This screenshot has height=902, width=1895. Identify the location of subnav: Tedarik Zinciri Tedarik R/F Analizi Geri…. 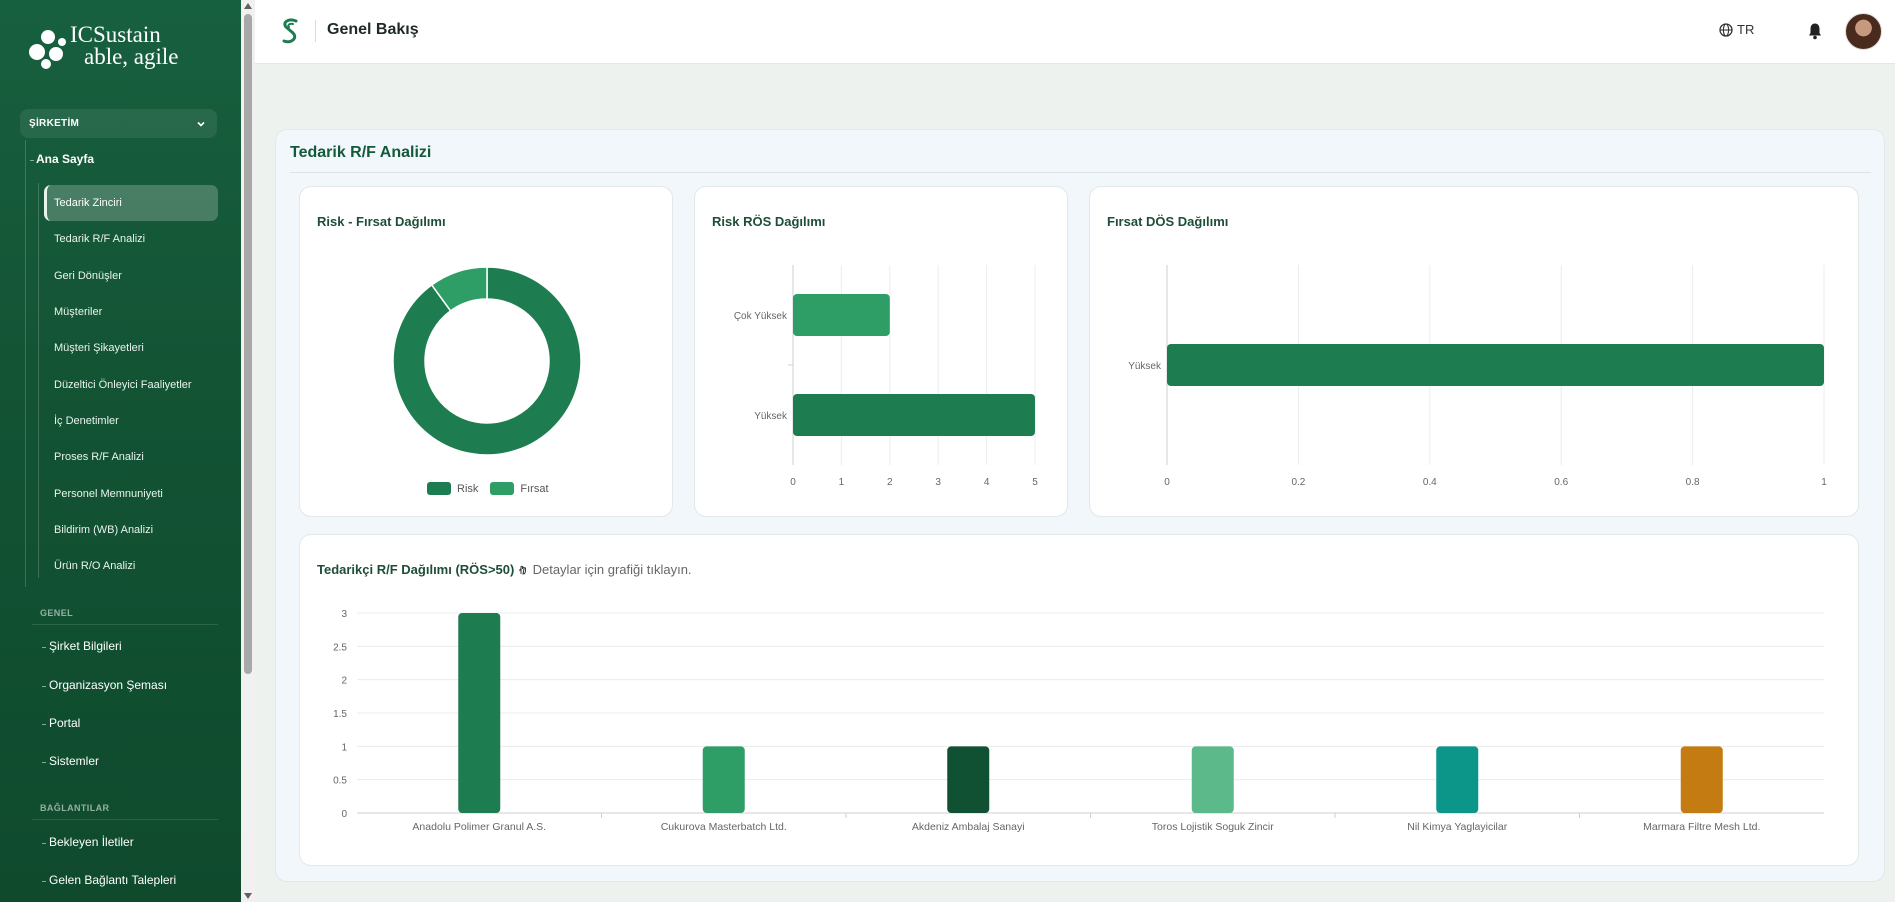
(131, 384).